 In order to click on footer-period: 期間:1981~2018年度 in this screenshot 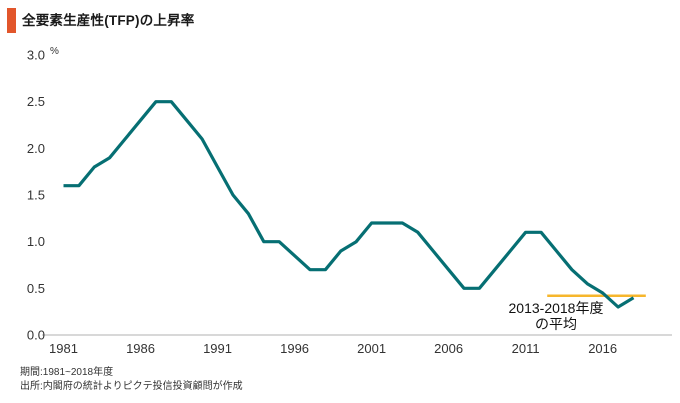, I will do `click(67, 372)`.